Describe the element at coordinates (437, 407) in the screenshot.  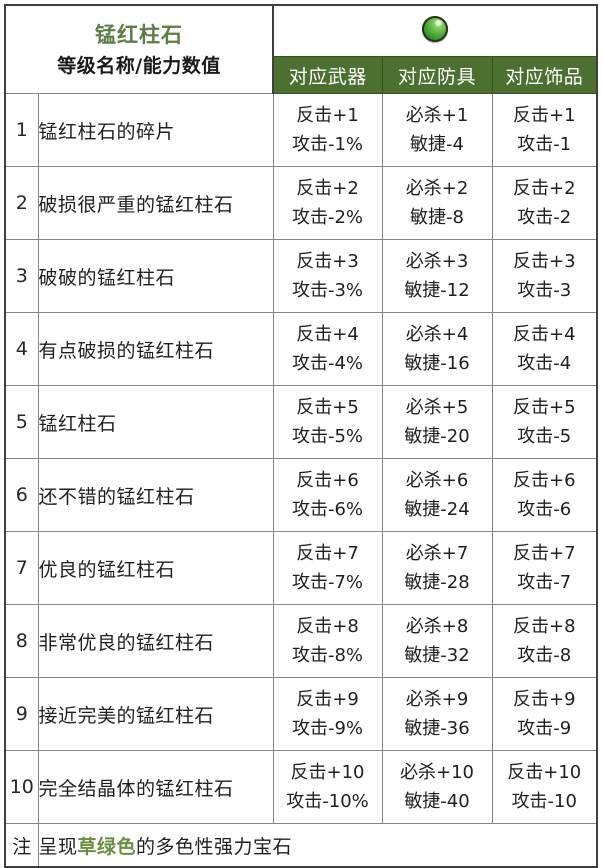
I see `stat-line: 必杀+5` at that location.